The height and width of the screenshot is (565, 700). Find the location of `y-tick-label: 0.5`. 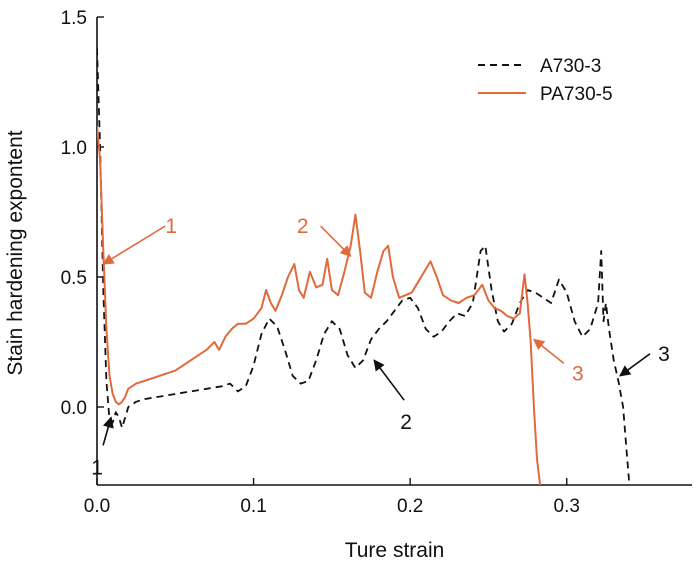

y-tick-label: 0.5 is located at coordinates (74, 278).